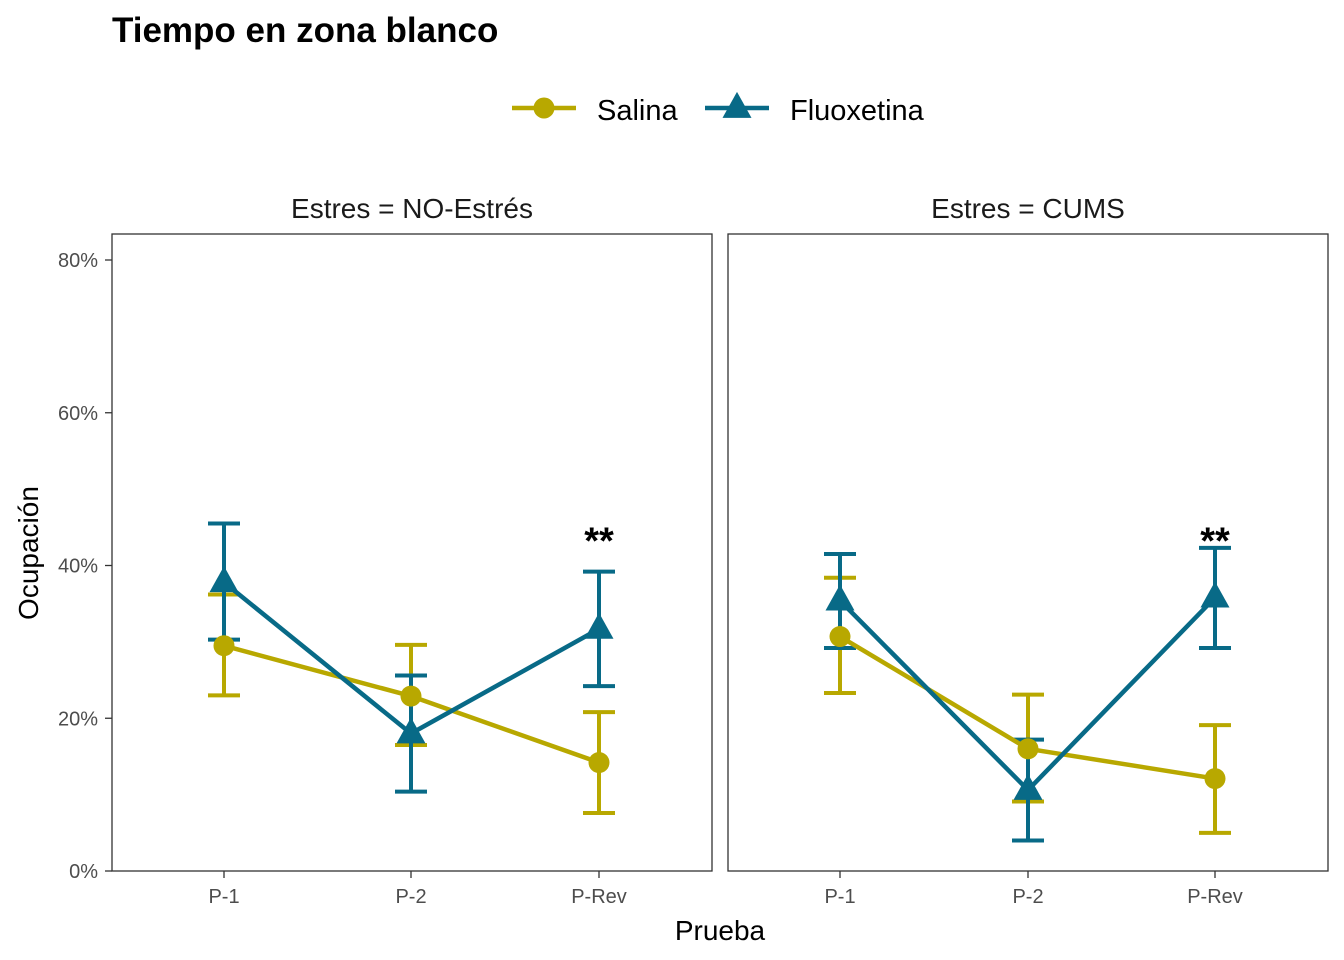  I want to click on legend: Salina Fluoxetina, so click(718, 109).